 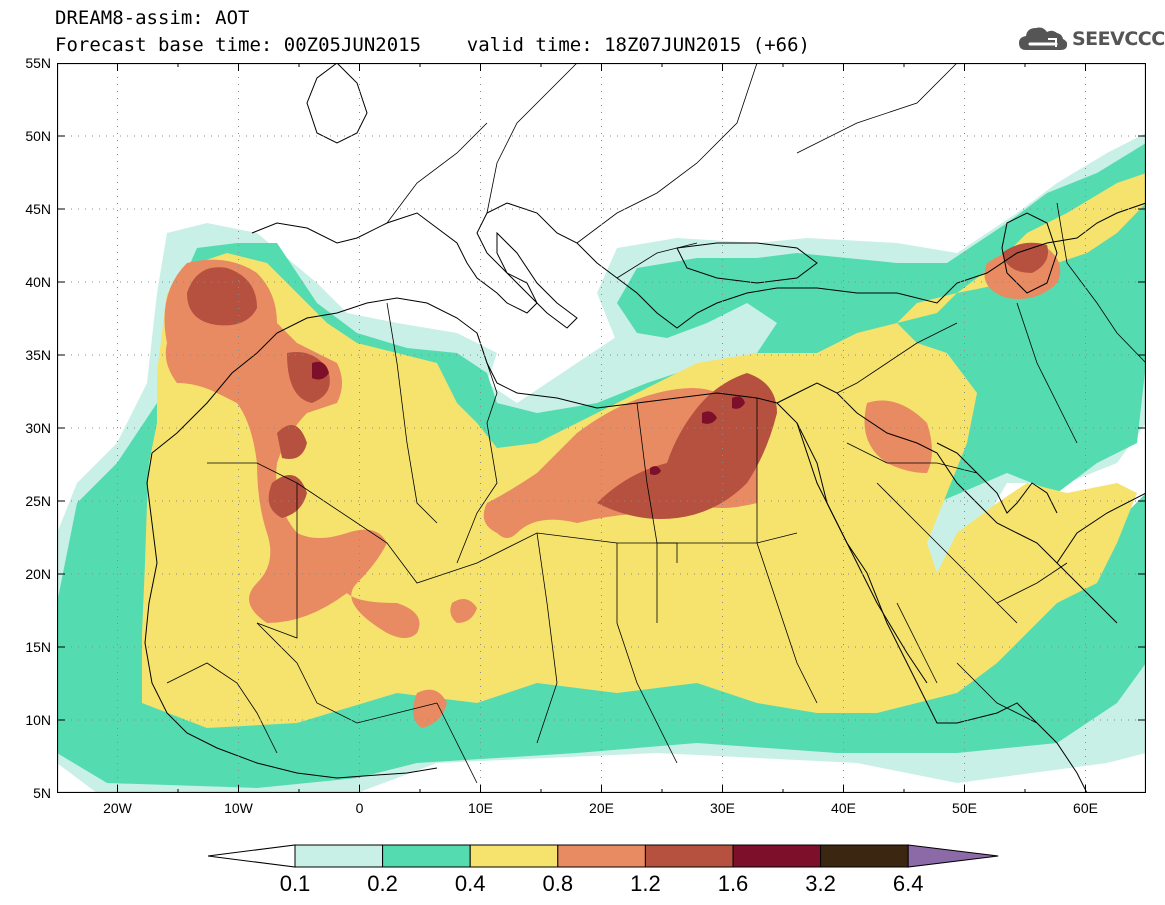 What do you see at coordinates (645, 883) in the screenshot?
I see `colorbar-label: 1.2` at bounding box center [645, 883].